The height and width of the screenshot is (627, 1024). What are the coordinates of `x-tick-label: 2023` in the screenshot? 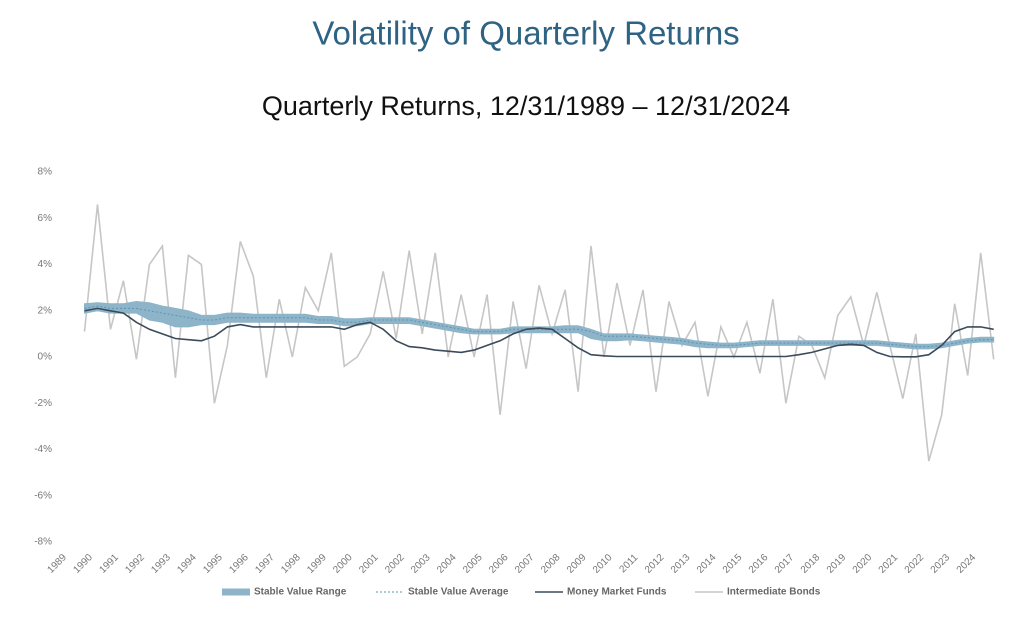 It's located at (941, 564).